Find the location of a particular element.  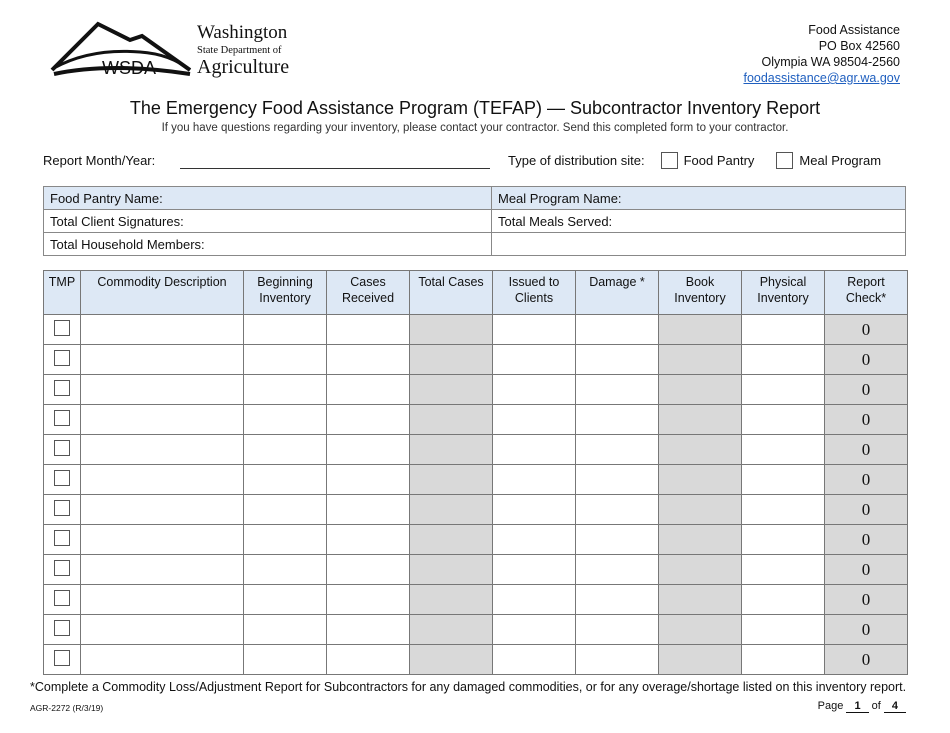

total-client-signatures-field: Total Client Signatures: is located at coordinates (267, 221).